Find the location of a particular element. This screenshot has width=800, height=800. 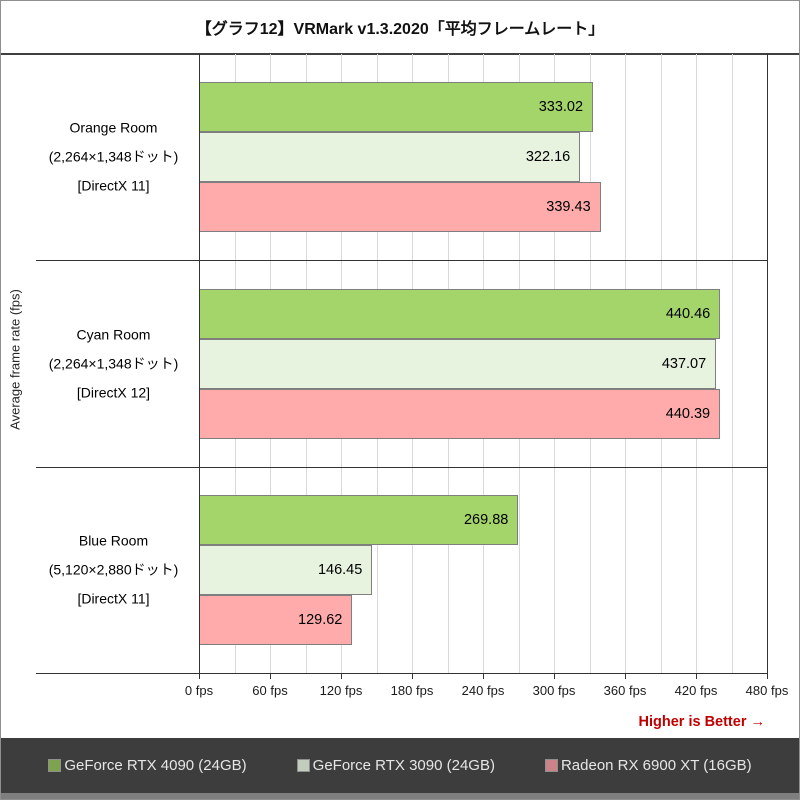

y-axis-title: Average frame rate (fps) is located at coordinates (15, 359).